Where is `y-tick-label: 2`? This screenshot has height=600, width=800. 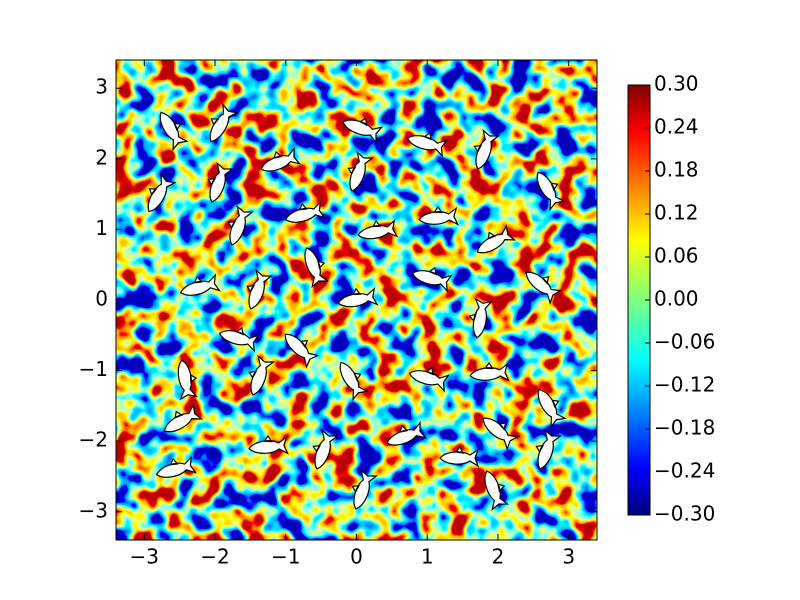
y-tick-label: 2 is located at coordinates (101, 157).